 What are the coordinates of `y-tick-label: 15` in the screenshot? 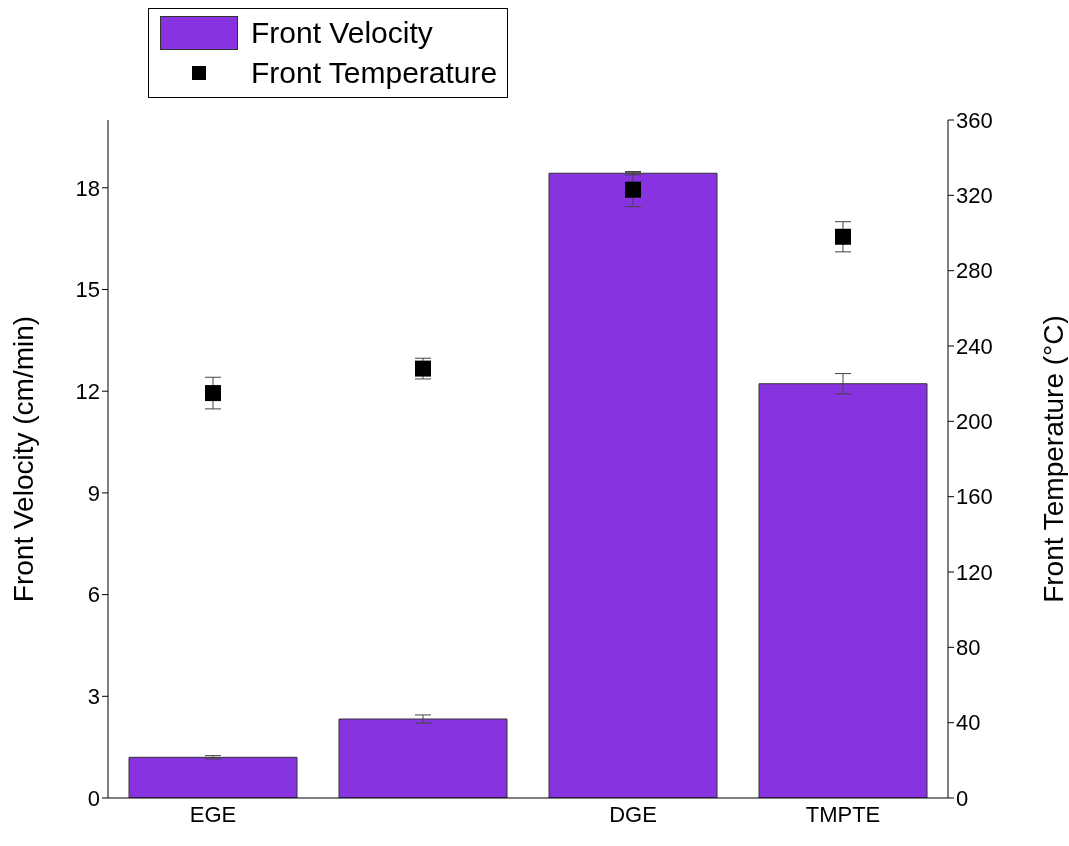 It's located at (87, 290).